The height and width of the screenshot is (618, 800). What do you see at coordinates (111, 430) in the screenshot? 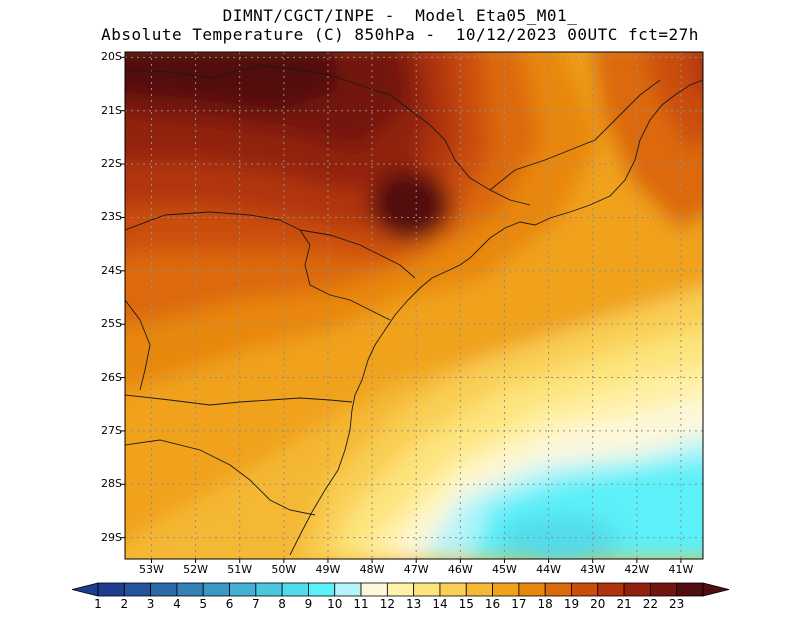
I see `lat-label: 27S` at bounding box center [111, 430].